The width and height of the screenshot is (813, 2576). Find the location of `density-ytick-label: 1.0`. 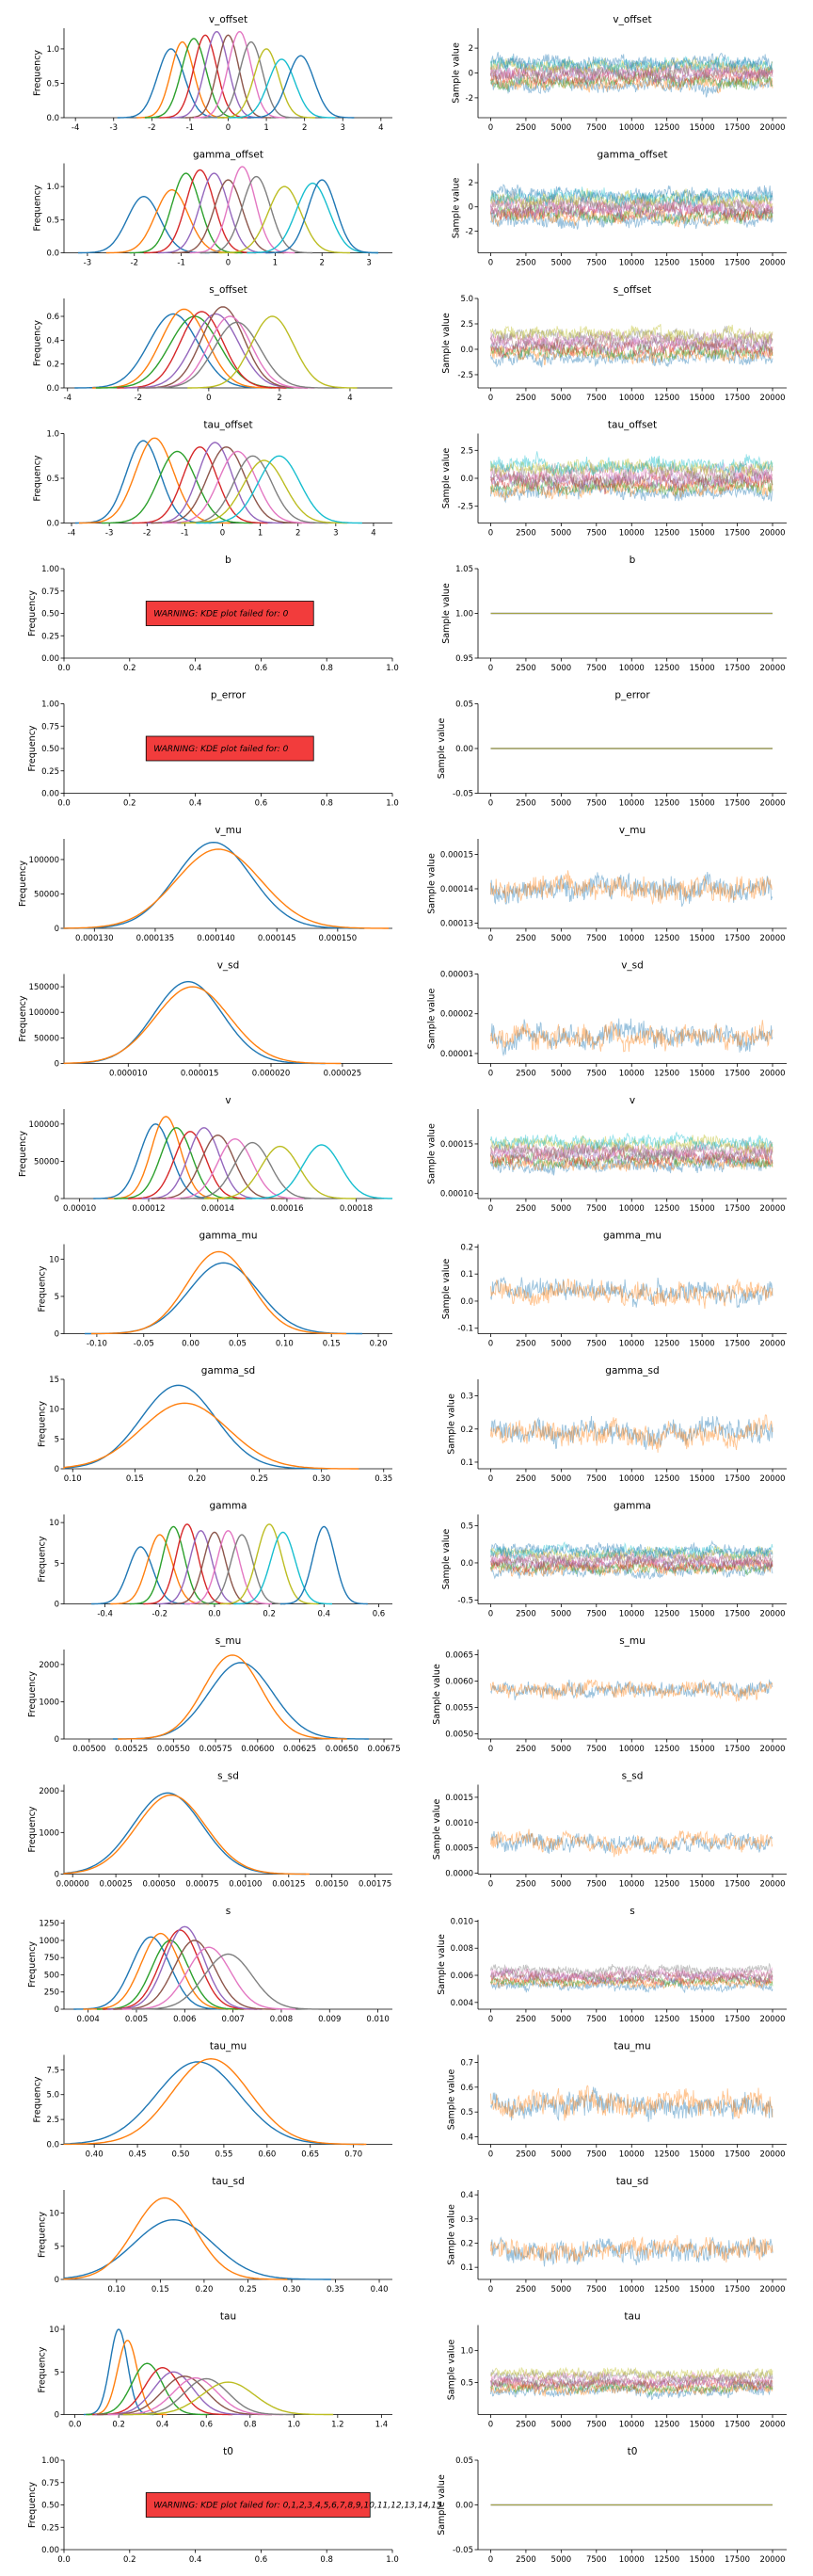

density-ytick-label: 1.0 is located at coordinates (52, 50).